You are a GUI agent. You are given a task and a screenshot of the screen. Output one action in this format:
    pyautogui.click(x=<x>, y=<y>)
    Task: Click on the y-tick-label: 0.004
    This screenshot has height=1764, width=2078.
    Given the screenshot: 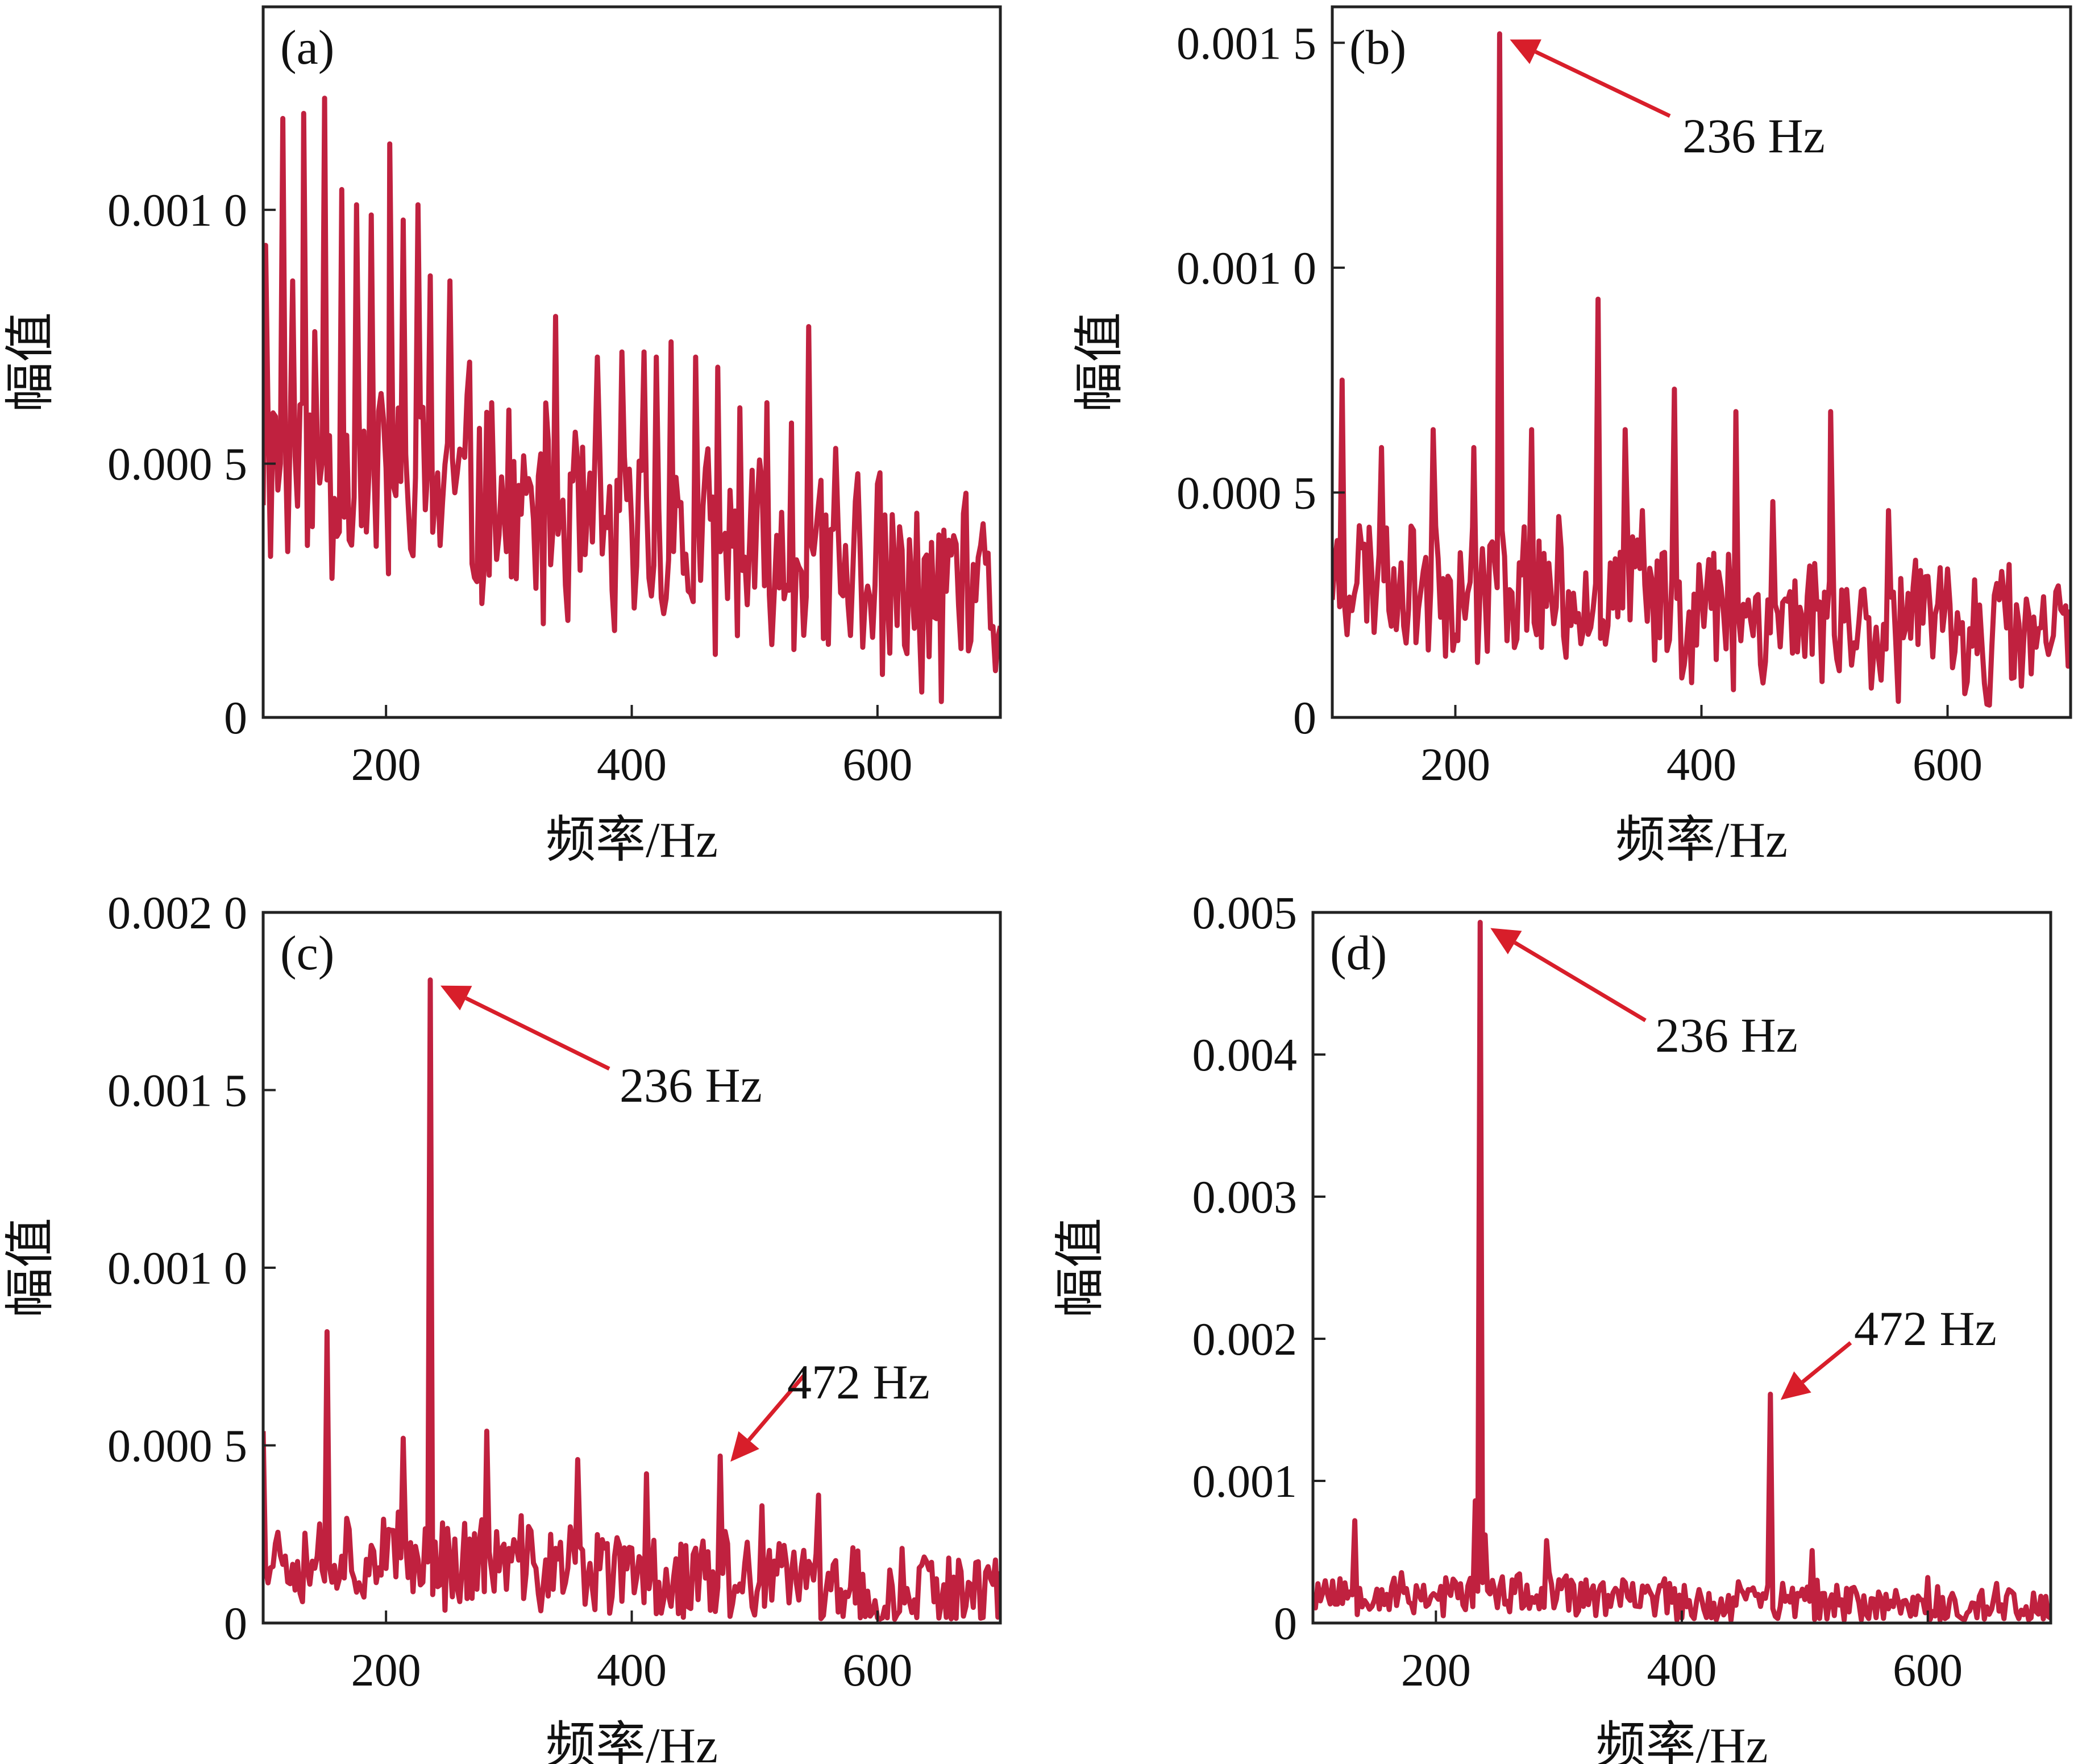 What is the action you would take?
    pyautogui.click(x=1245, y=1055)
    